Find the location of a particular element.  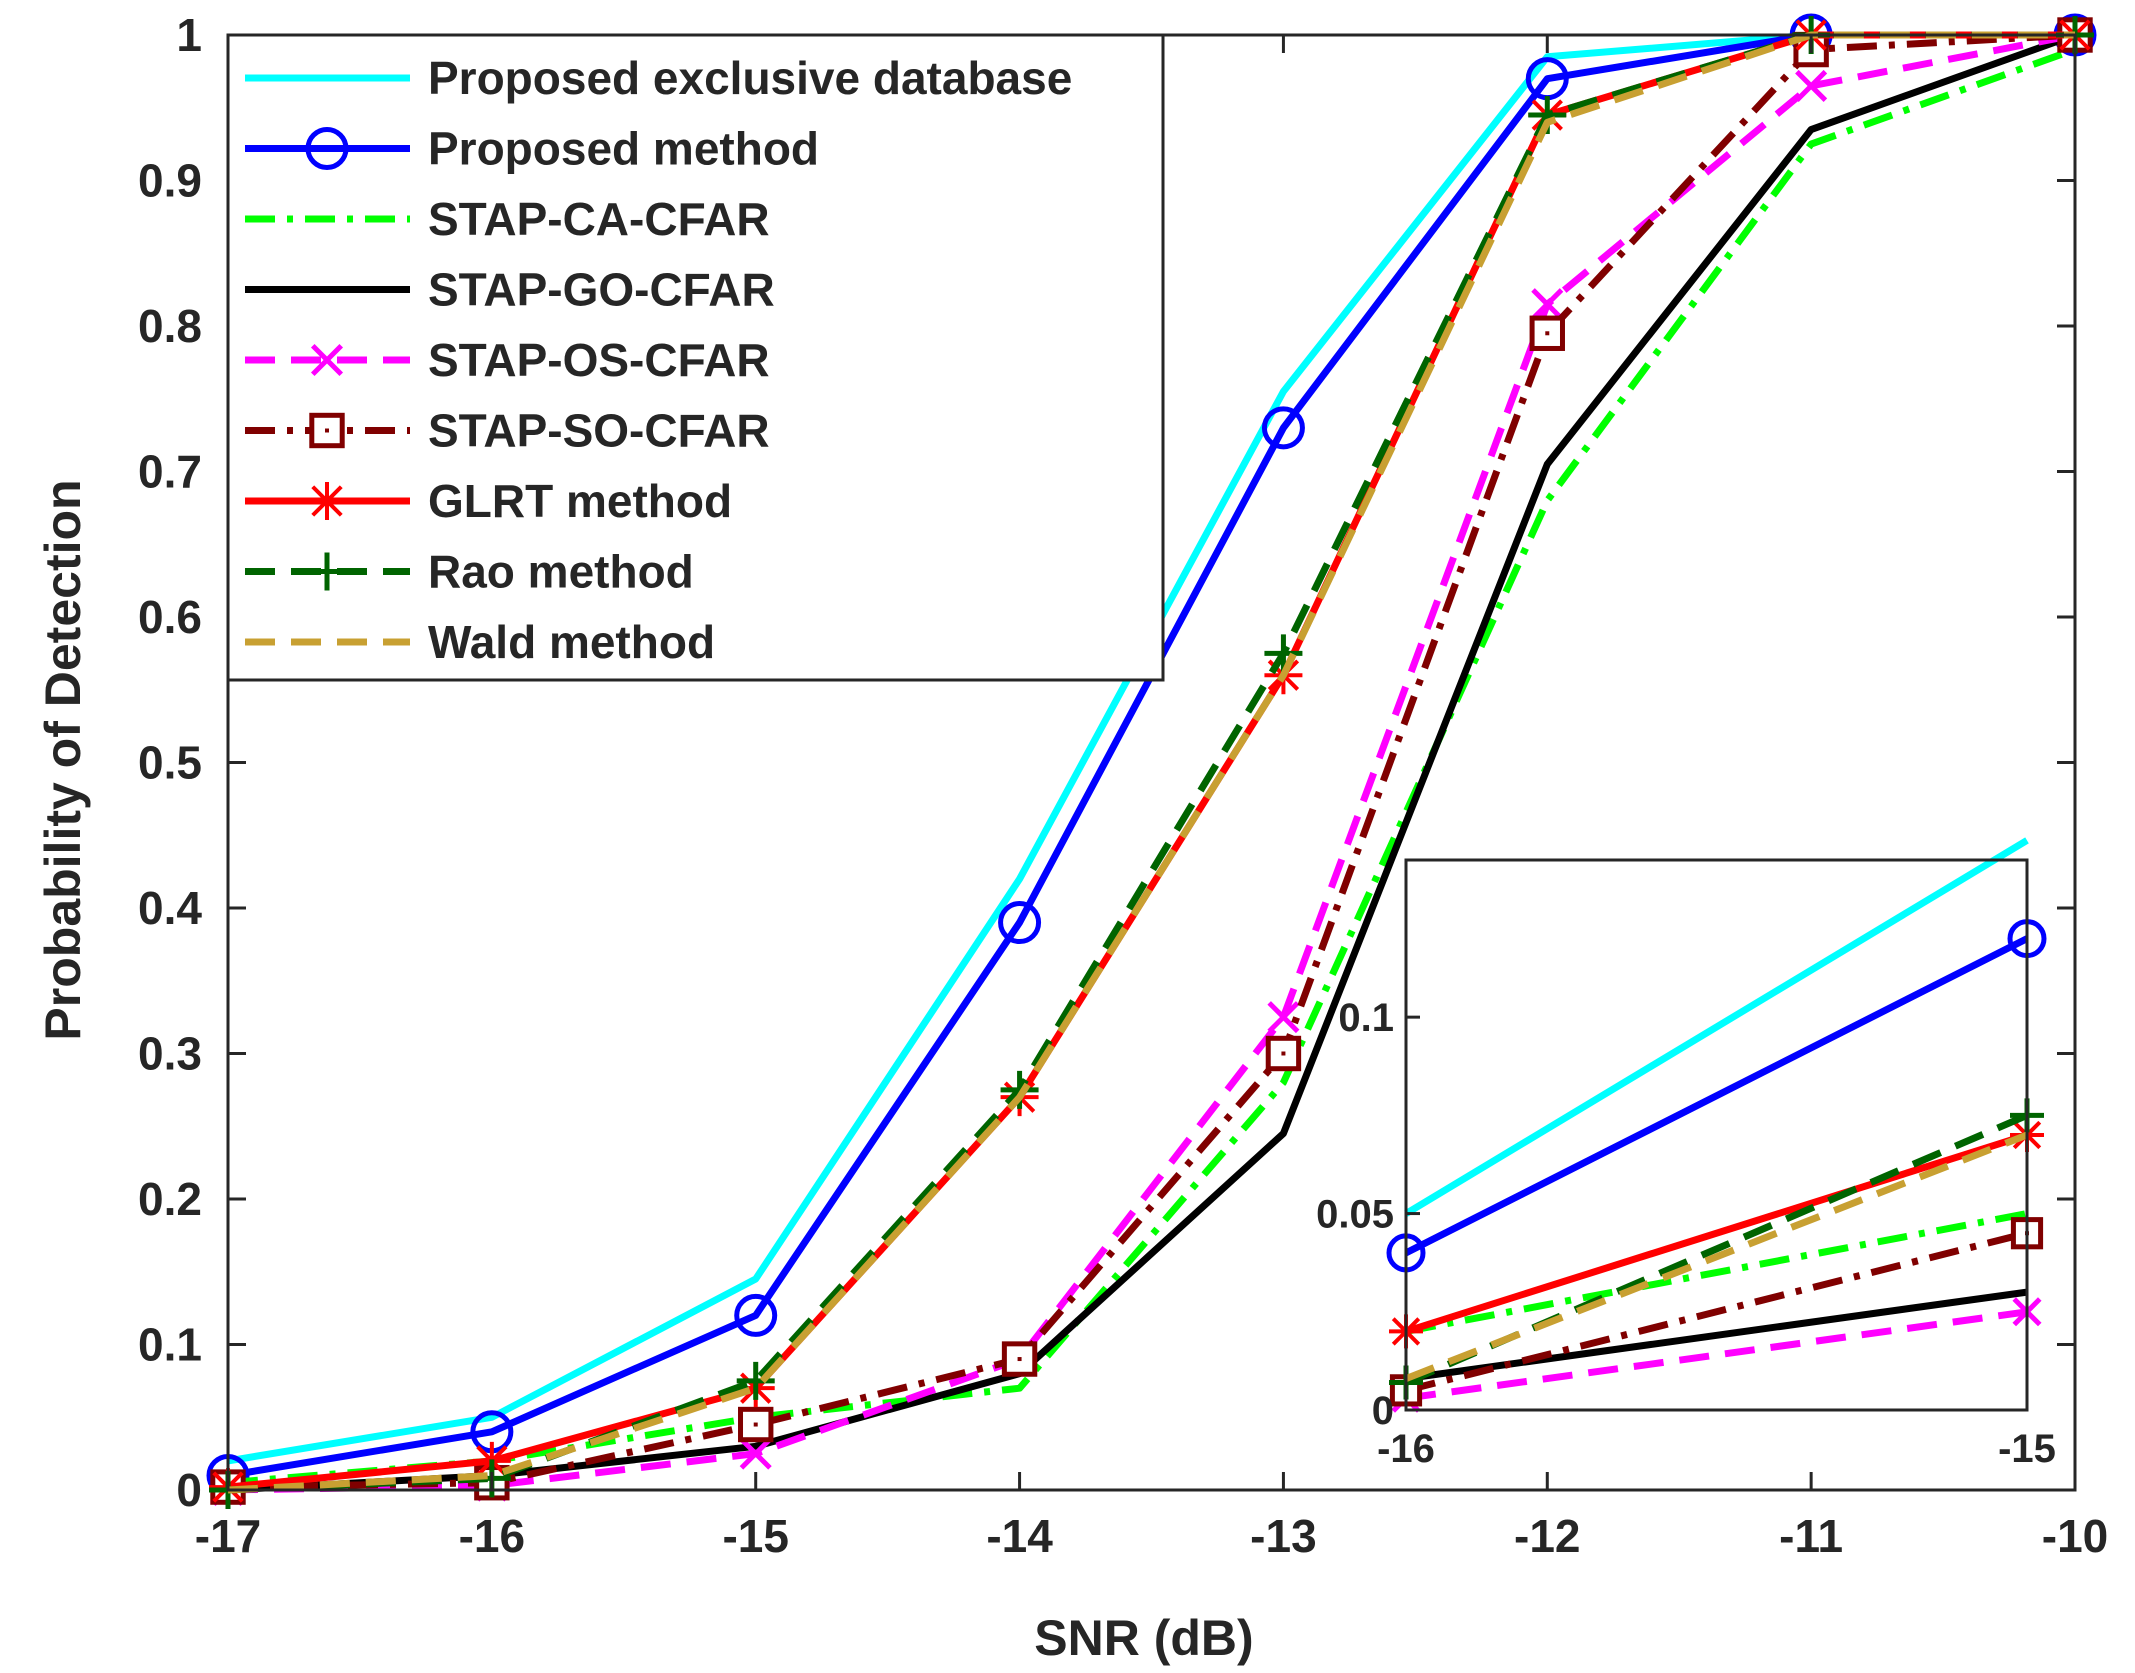

inset-line-proposed-exclusive-database is located at coordinates (1716, 1027).